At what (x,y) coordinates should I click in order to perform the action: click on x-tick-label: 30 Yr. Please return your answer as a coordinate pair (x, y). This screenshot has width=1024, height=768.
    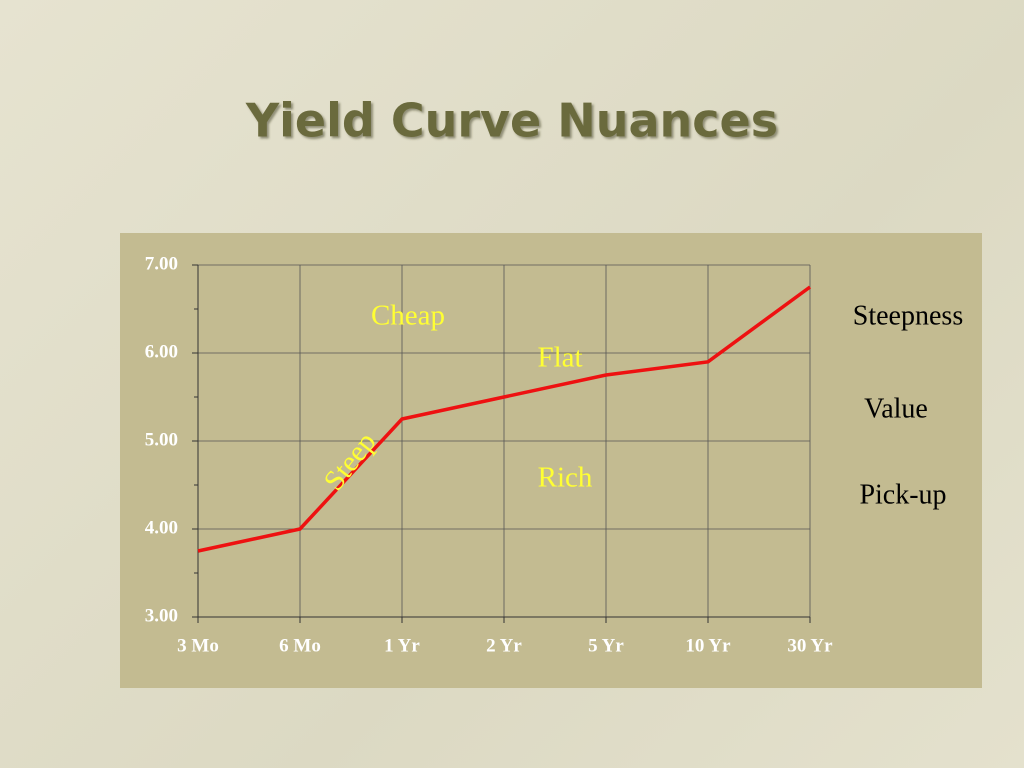
    Looking at the image, I should click on (810, 645).